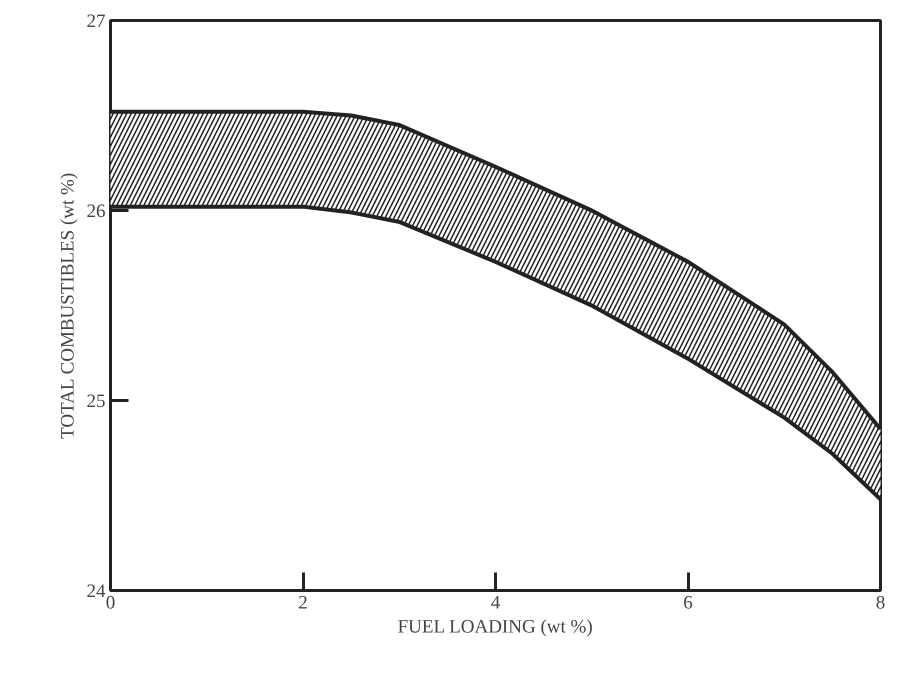 This screenshot has width=915, height=691. I want to click on x-tick-label: 4, so click(495, 603).